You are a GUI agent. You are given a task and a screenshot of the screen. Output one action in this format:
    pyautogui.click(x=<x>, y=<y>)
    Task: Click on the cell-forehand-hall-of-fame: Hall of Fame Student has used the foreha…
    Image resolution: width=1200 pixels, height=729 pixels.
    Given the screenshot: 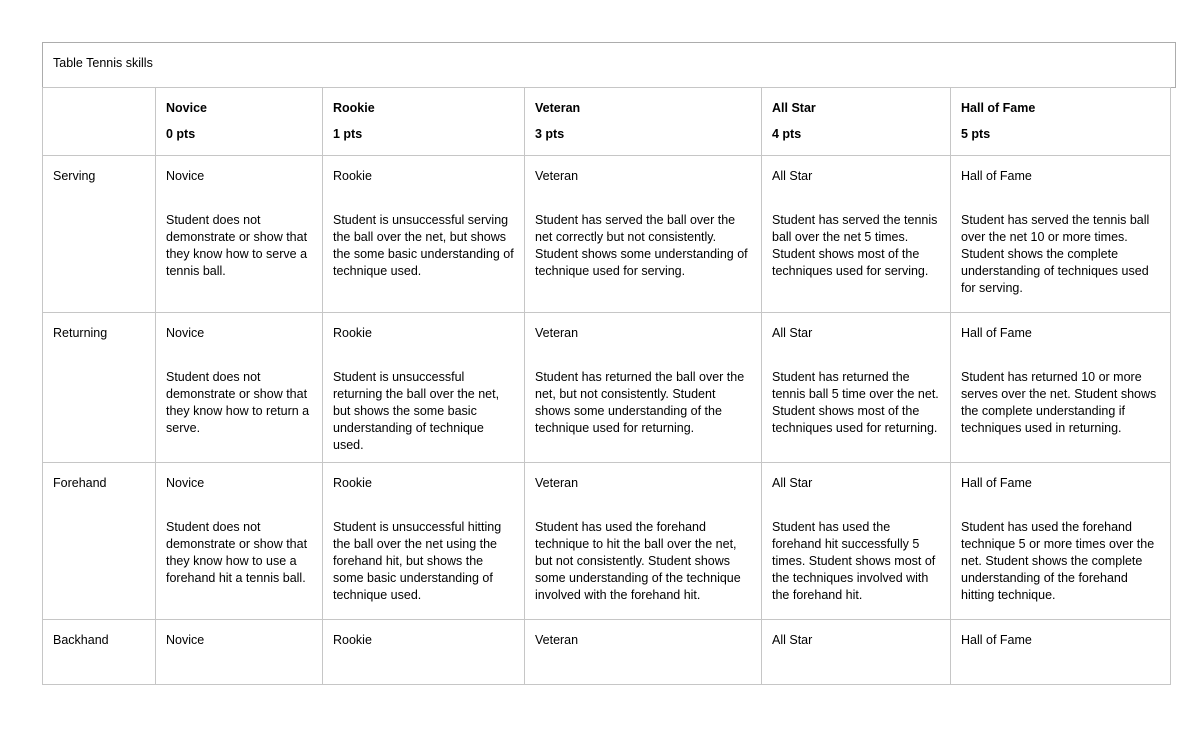 What is the action you would take?
    pyautogui.click(x=1060, y=541)
    